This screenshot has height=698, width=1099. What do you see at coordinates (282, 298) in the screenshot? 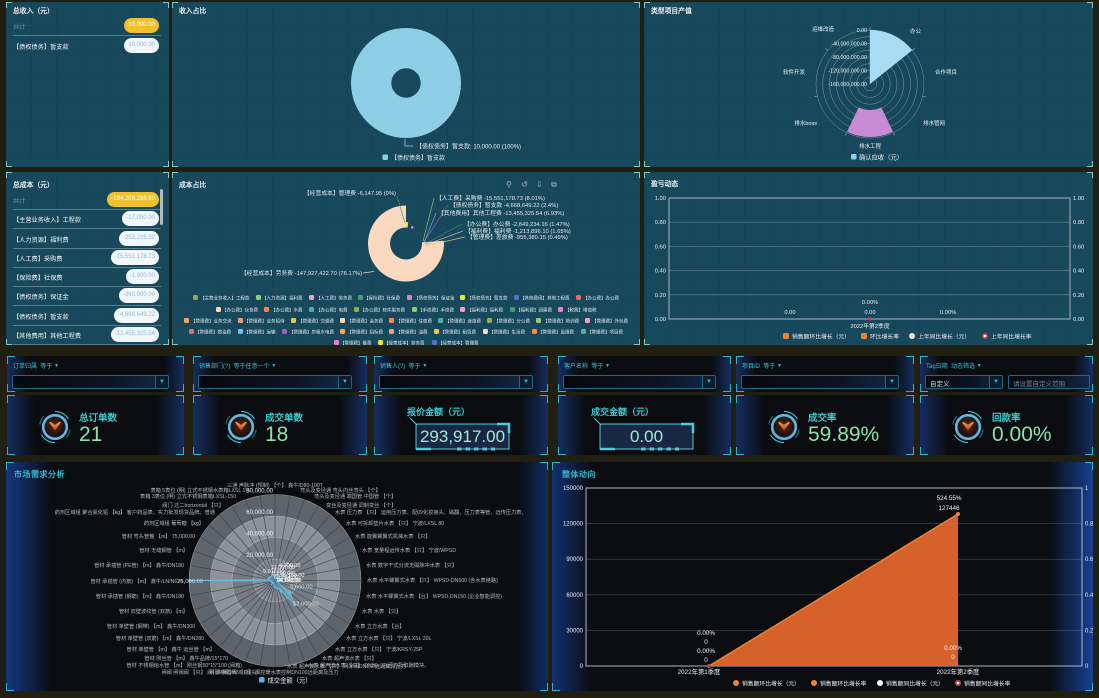
I see `svg-text: 【人力资源】福利费` at bounding box center [282, 298].